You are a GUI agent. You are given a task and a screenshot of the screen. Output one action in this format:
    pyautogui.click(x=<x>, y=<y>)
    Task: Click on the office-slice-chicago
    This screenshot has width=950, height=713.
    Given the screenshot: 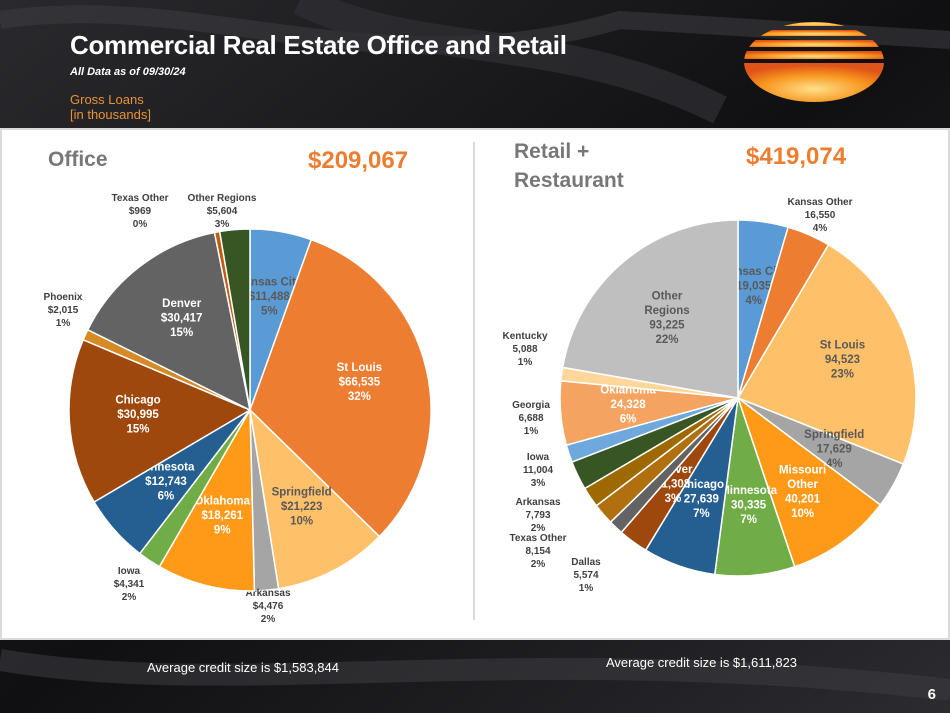 What is the action you would take?
    pyautogui.click(x=160, y=420)
    